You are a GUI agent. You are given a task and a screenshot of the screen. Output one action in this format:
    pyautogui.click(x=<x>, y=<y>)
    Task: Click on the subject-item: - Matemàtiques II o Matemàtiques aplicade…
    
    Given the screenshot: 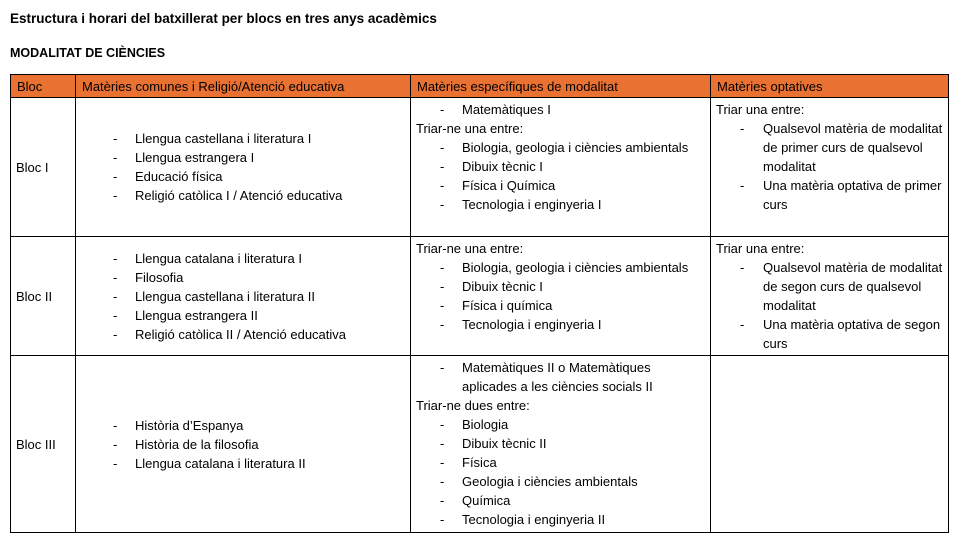 What is the action you would take?
    pyautogui.click(x=572, y=377)
    